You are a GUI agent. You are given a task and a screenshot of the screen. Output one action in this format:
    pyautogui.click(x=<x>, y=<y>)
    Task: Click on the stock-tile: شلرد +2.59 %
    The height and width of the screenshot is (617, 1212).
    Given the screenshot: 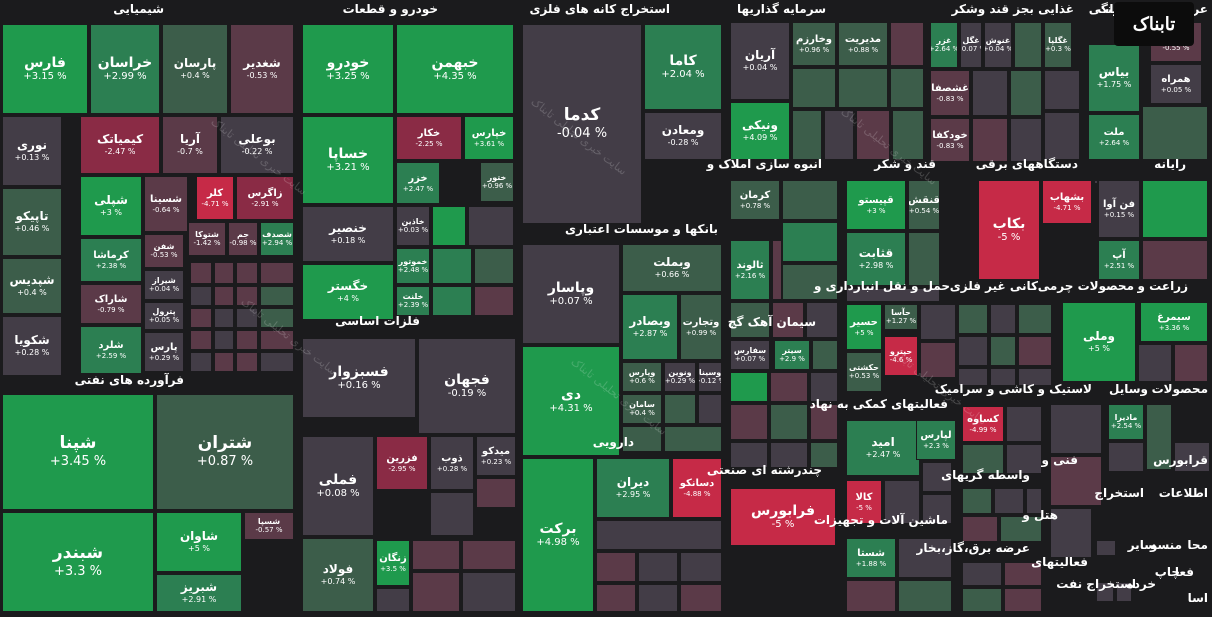 What is the action you would take?
    pyautogui.click(x=111, y=350)
    